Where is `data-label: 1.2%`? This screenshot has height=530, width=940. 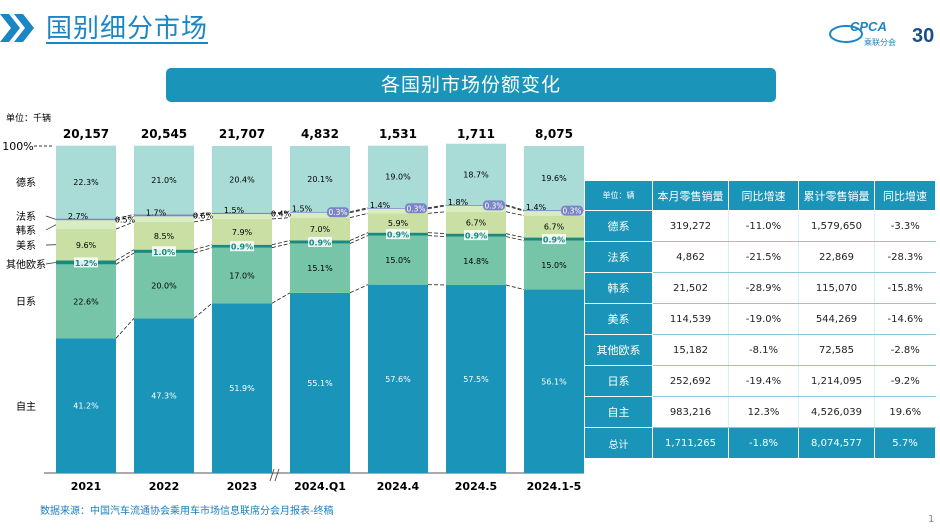
data-label: 1.2% is located at coordinates (86, 263).